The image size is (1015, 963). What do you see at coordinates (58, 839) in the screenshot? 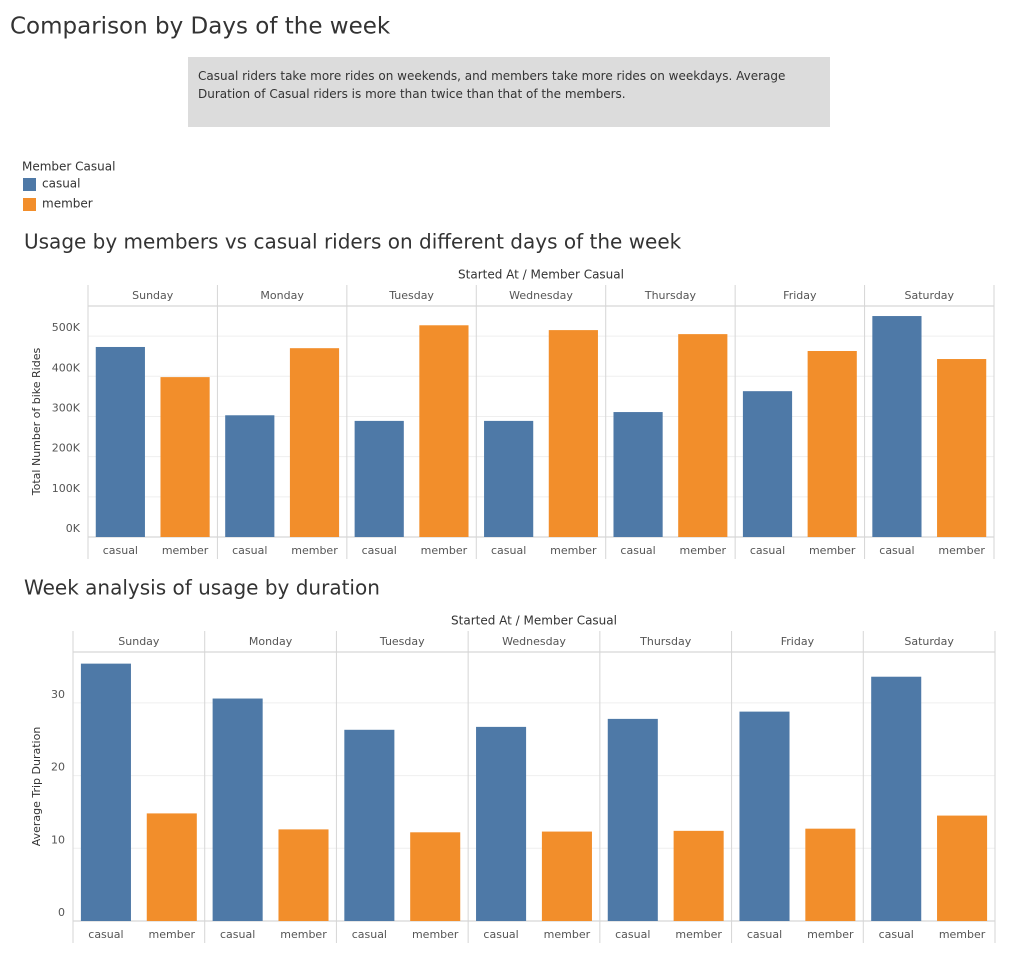
I see `y-tick-label: 10` at bounding box center [58, 839].